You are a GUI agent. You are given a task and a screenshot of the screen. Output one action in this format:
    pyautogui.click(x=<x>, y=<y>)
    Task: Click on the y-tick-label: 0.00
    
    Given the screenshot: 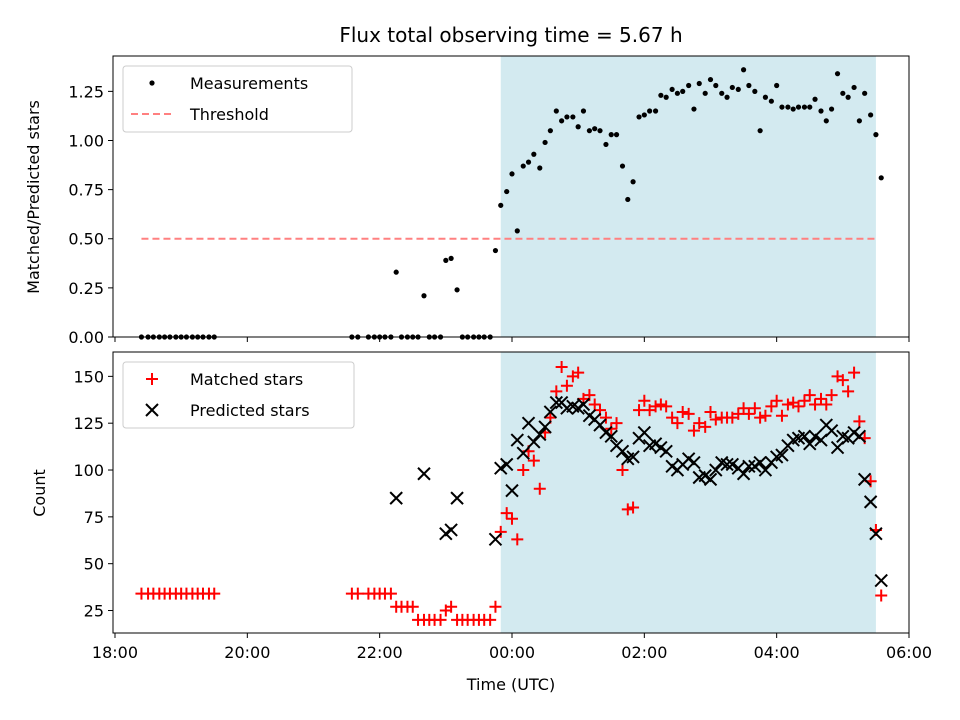 What is the action you would take?
    pyautogui.click(x=86, y=337)
    